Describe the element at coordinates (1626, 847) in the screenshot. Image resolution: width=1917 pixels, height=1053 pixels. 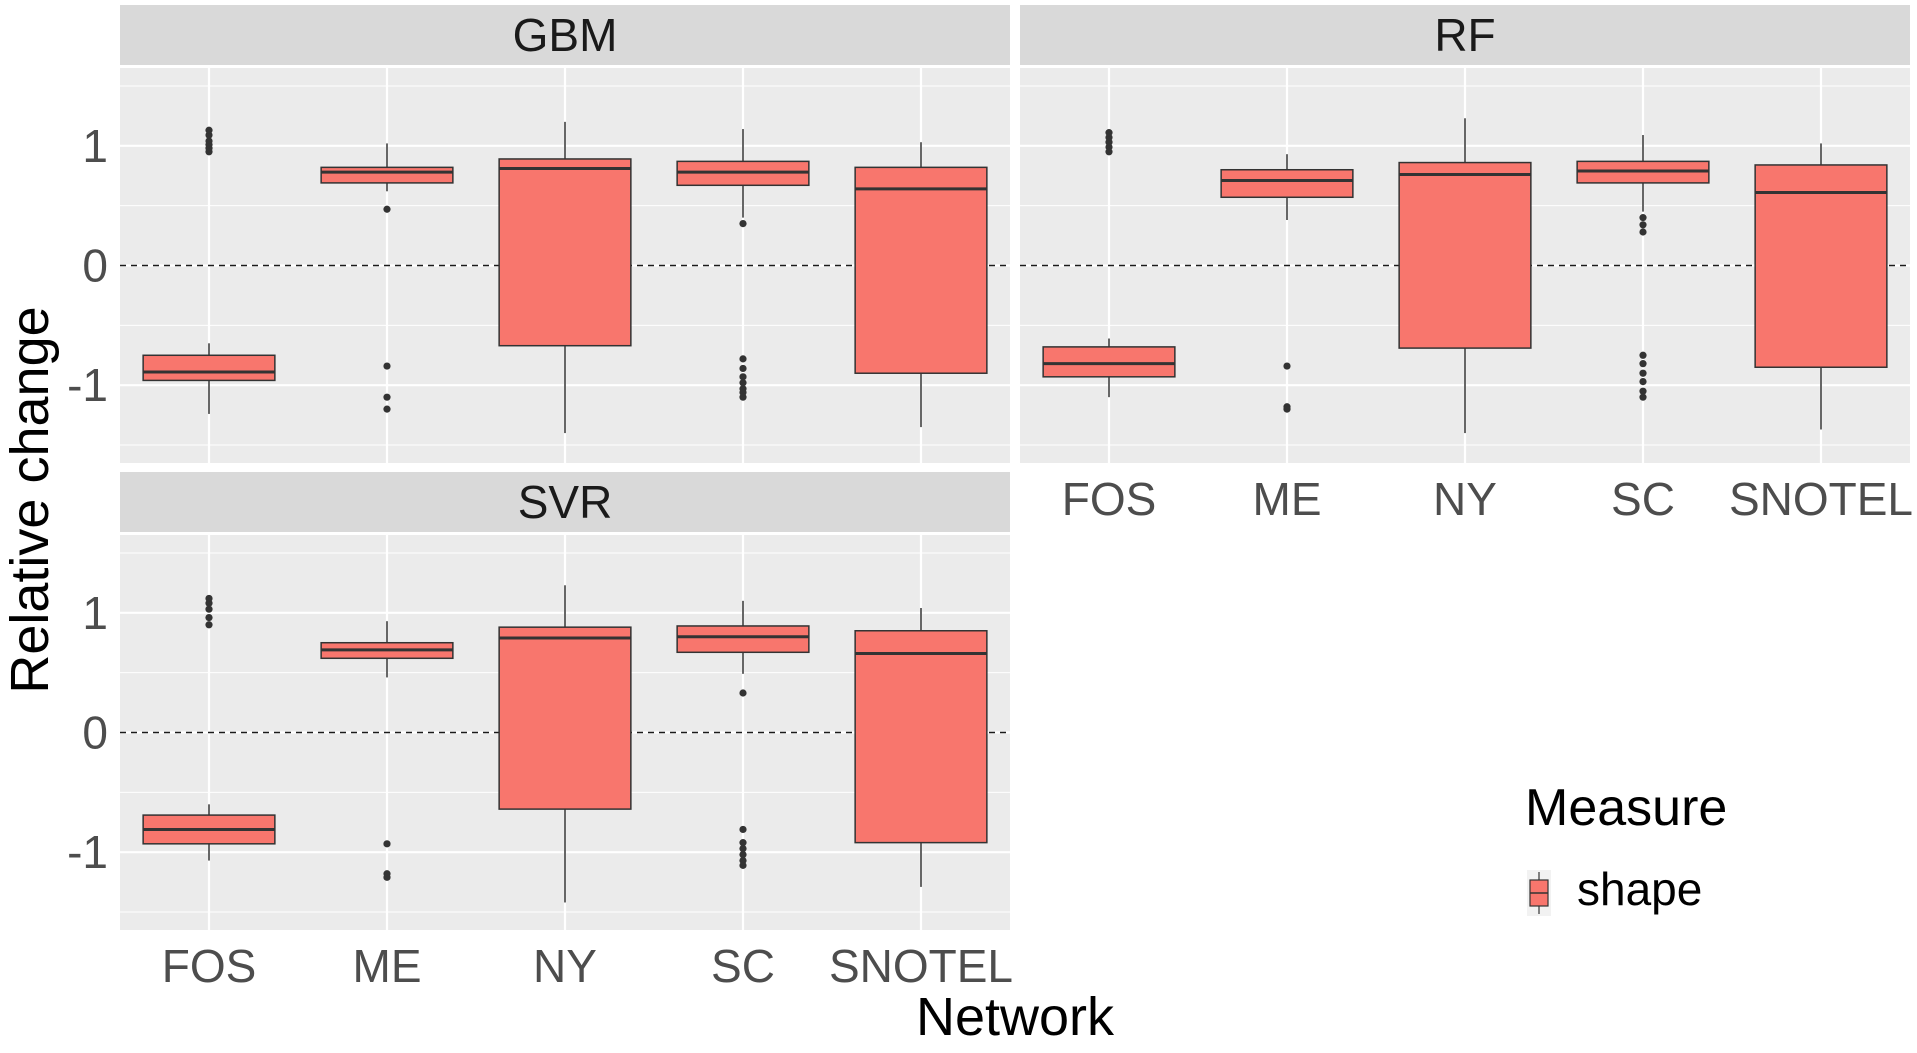
I see `legend: Measure shape` at that location.